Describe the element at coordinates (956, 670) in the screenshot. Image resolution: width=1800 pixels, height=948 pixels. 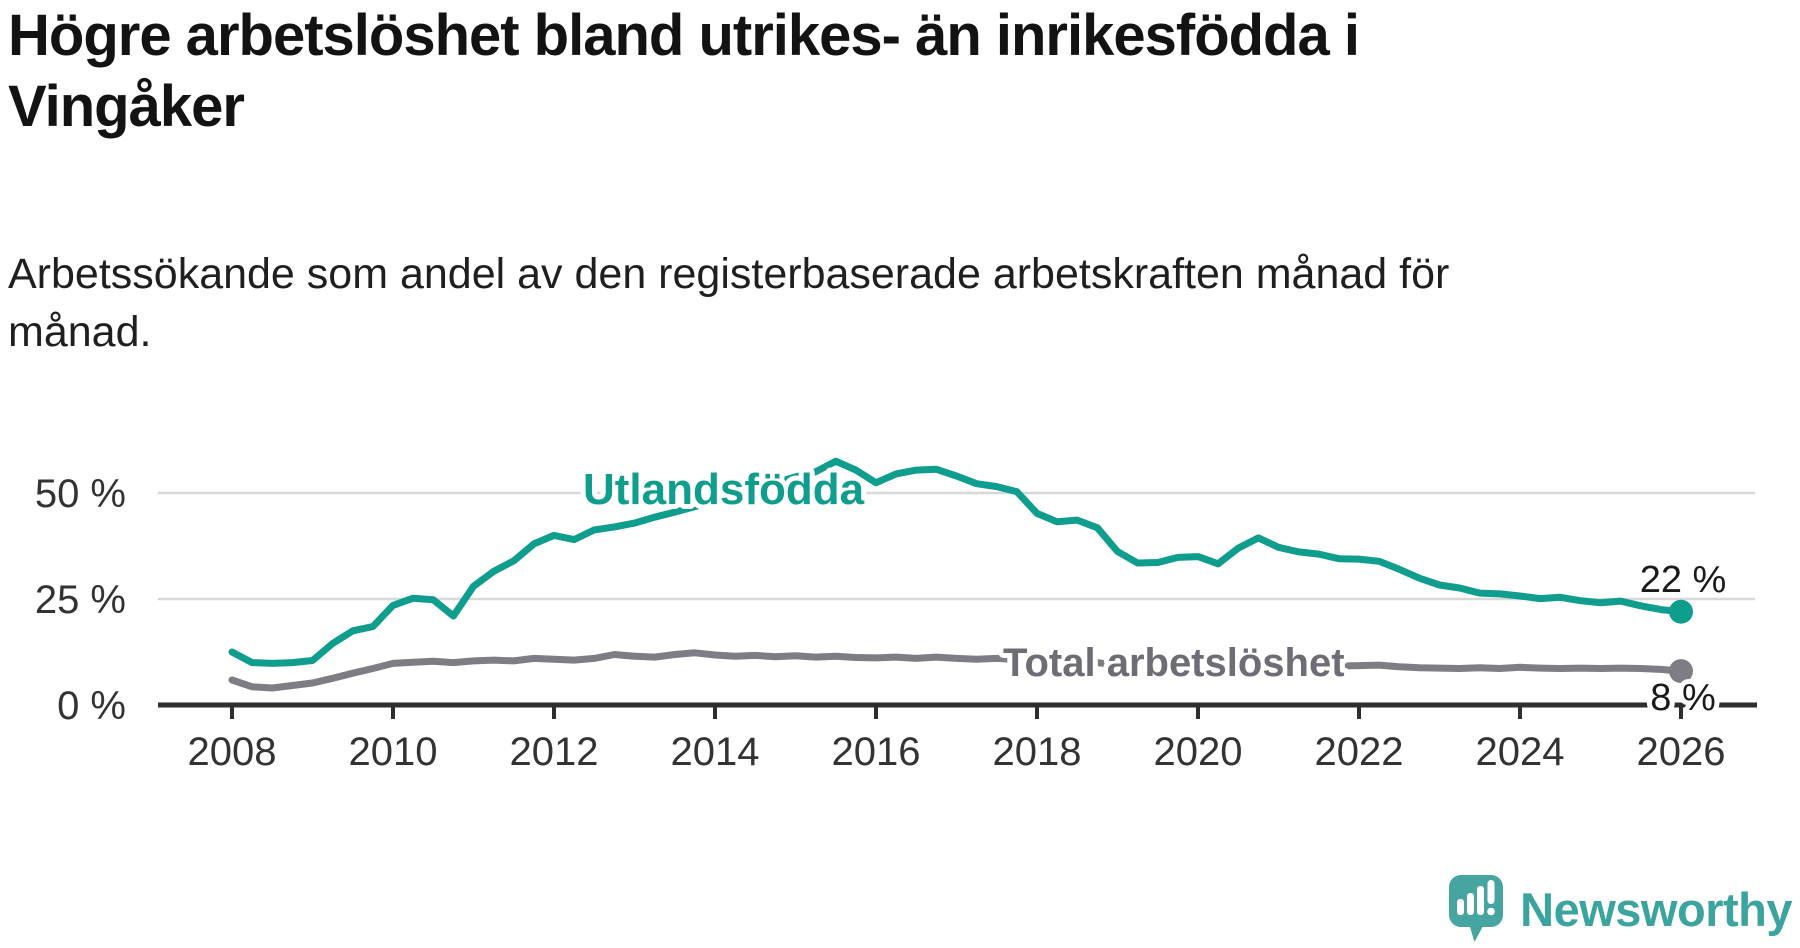
I see `series-line-total` at that location.